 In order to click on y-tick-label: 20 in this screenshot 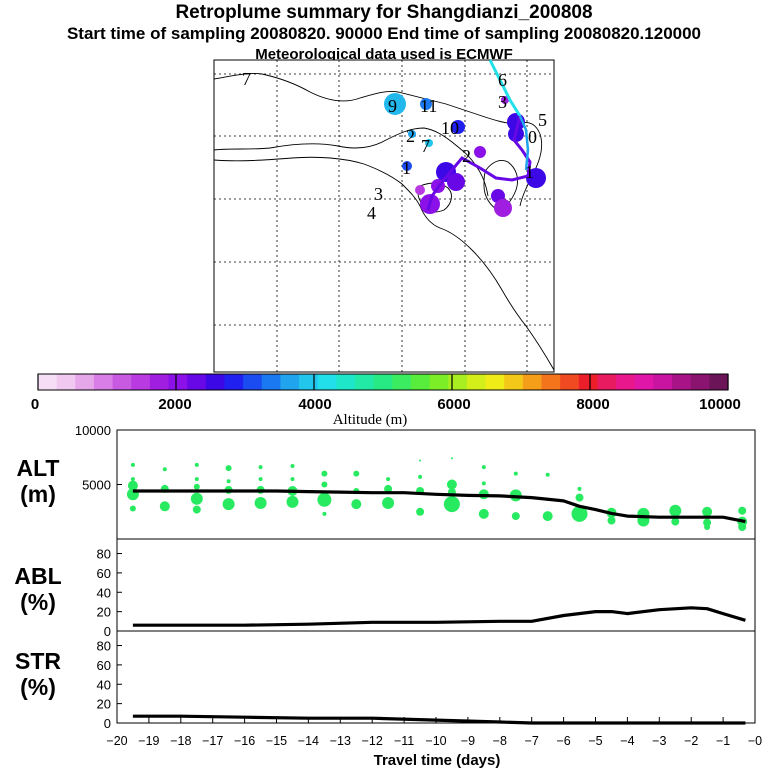, I will do `click(104, 704)`.